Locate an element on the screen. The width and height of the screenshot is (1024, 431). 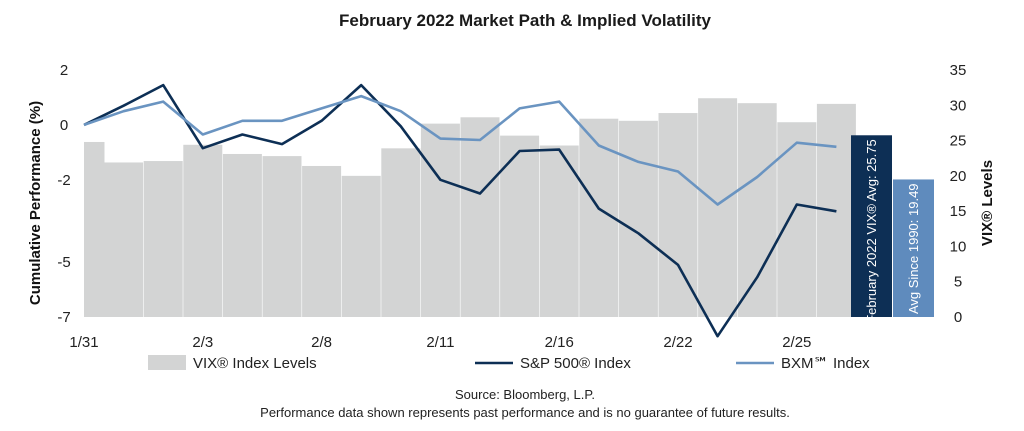
x-tick-label: 2/11 is located at coordinates (440, 342).